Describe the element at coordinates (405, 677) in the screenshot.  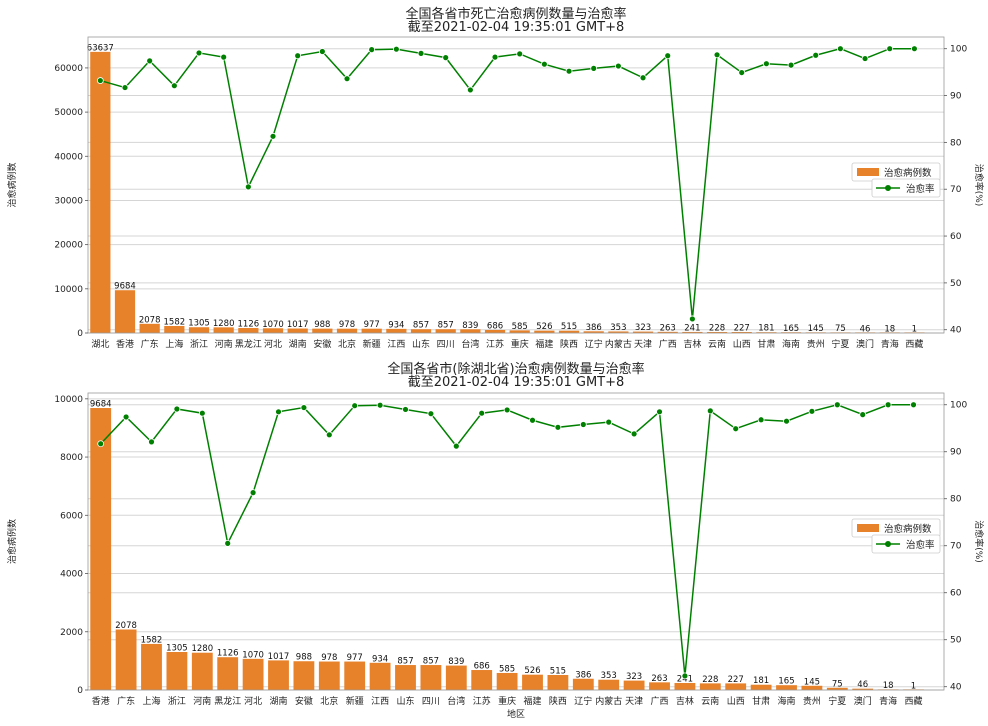
I see `bar-山东` at that location.